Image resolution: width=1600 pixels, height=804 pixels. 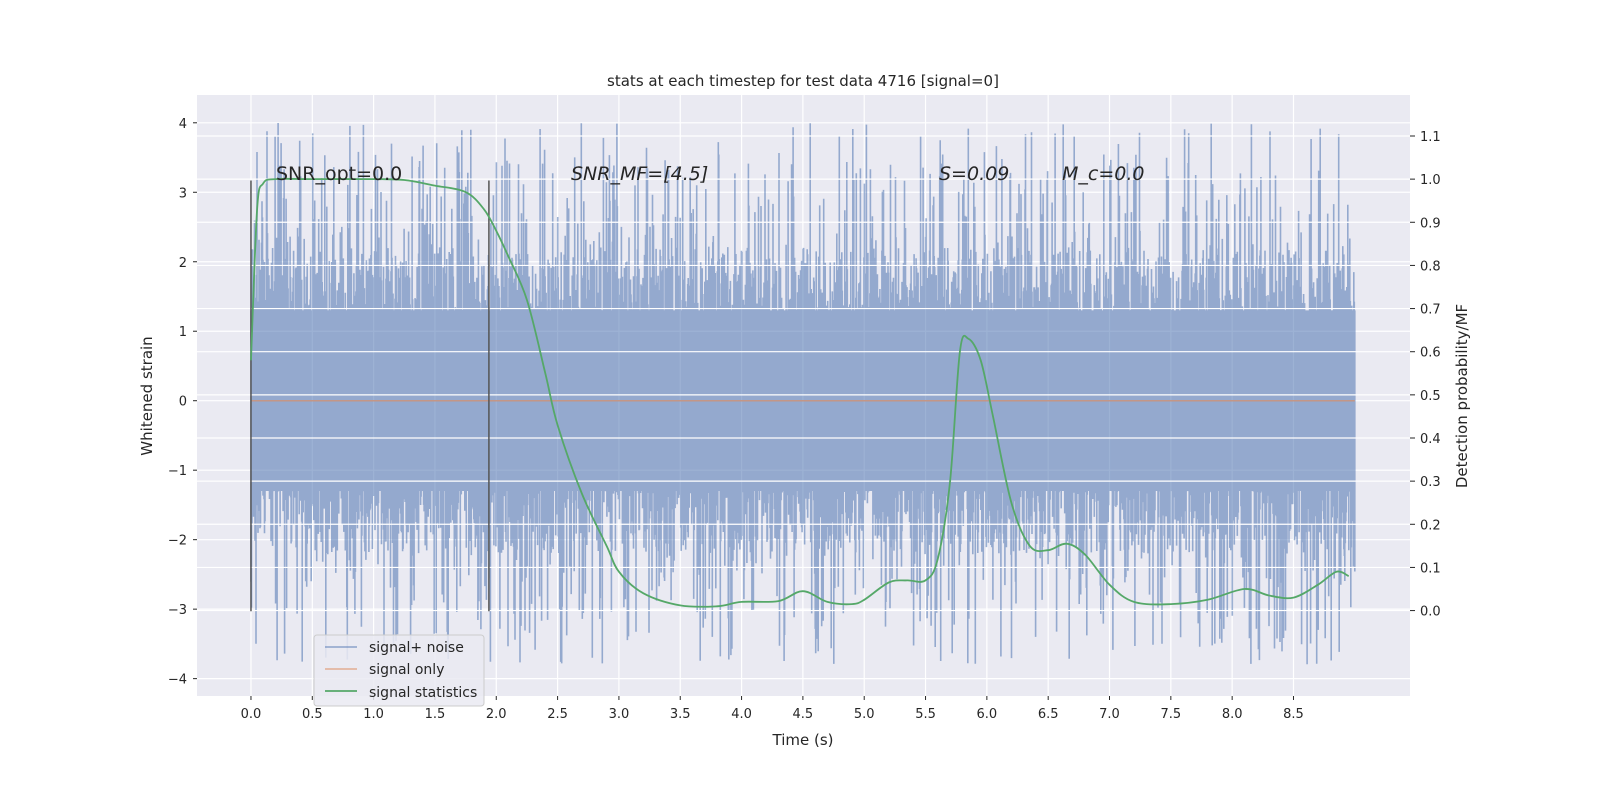 What do you see at coordinates (680, 714) in the screenshot?
I see `x-tick-label: 3.5` at bounding box center [680, 714].